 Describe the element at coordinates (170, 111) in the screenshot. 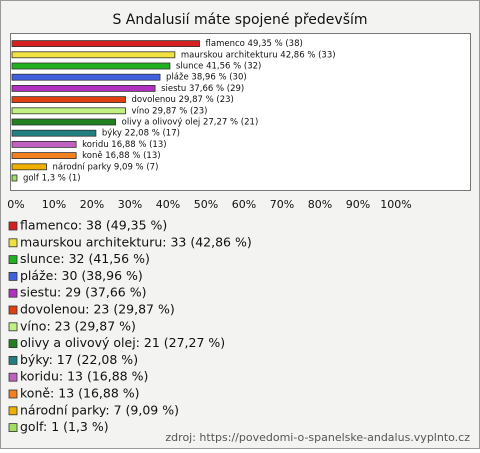

I see `bar-label: víno 29,87 % (23)` at that location.